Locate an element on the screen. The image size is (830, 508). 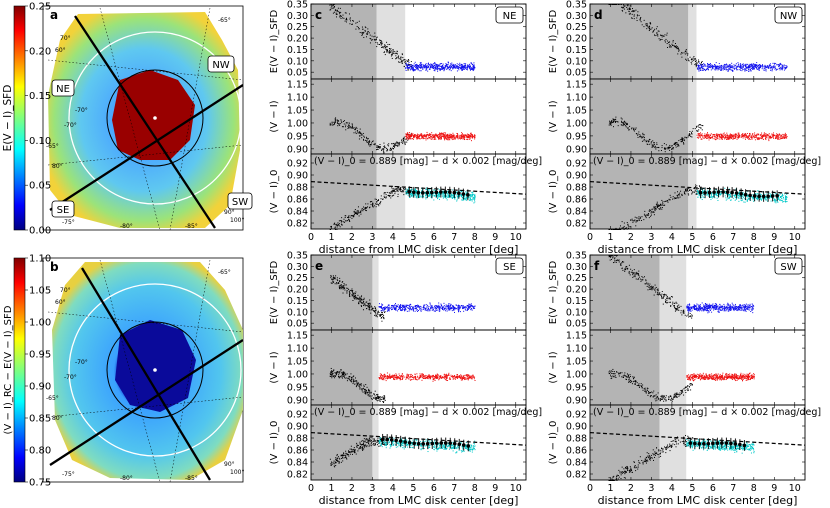
region-label-sw: SW is located at coordinates (240, 202).